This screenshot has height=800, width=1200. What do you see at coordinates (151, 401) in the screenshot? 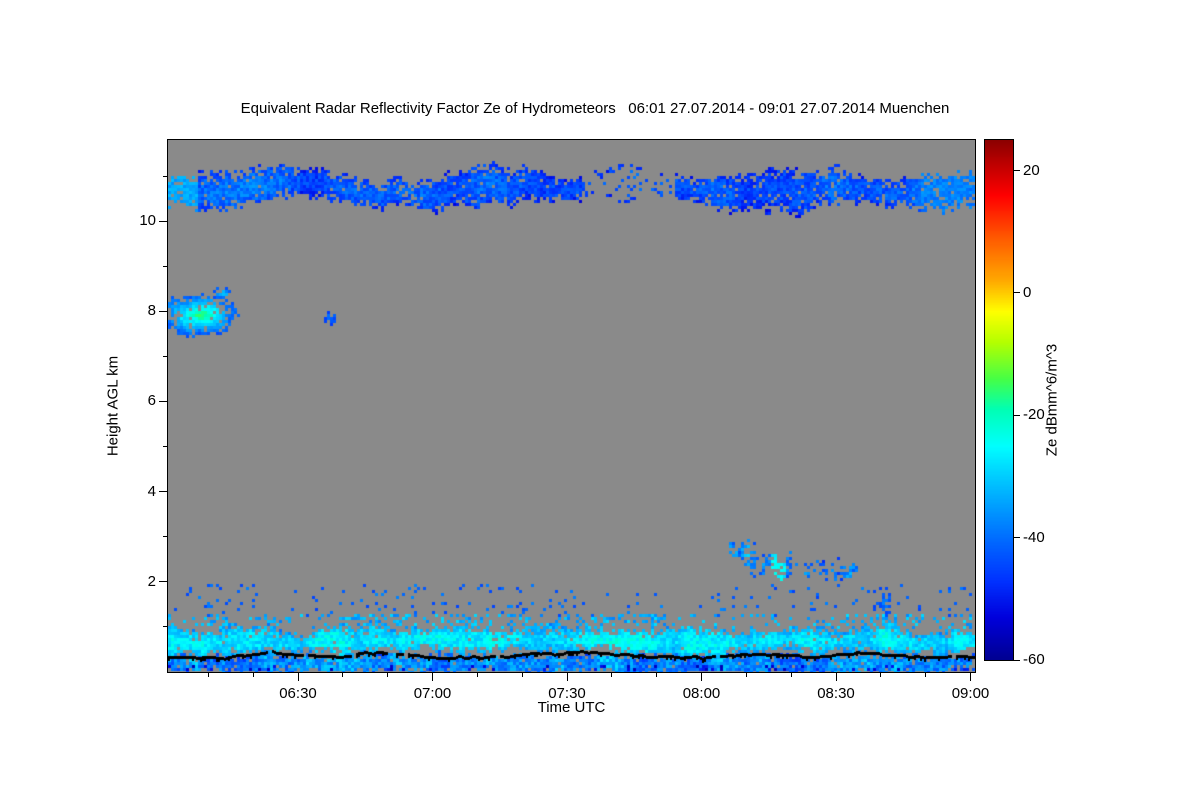
I see `y-tick-label: 6` at bounding box center [151, 401].